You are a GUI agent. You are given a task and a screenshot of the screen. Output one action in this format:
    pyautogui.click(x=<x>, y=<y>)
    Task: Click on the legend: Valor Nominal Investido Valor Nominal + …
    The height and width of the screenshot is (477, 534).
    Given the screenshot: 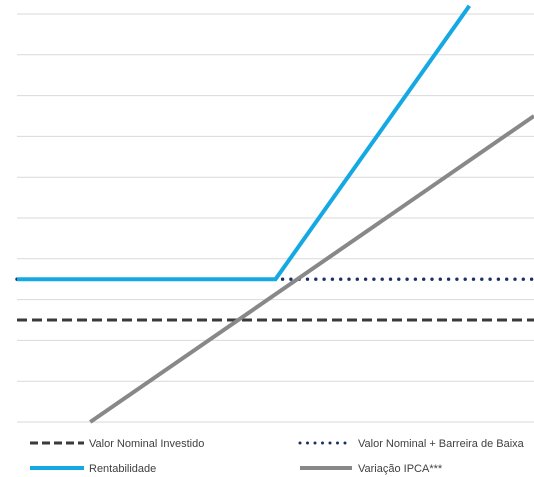 What is the action you would take?
    pyautogui.click(x=277, y=456)
    